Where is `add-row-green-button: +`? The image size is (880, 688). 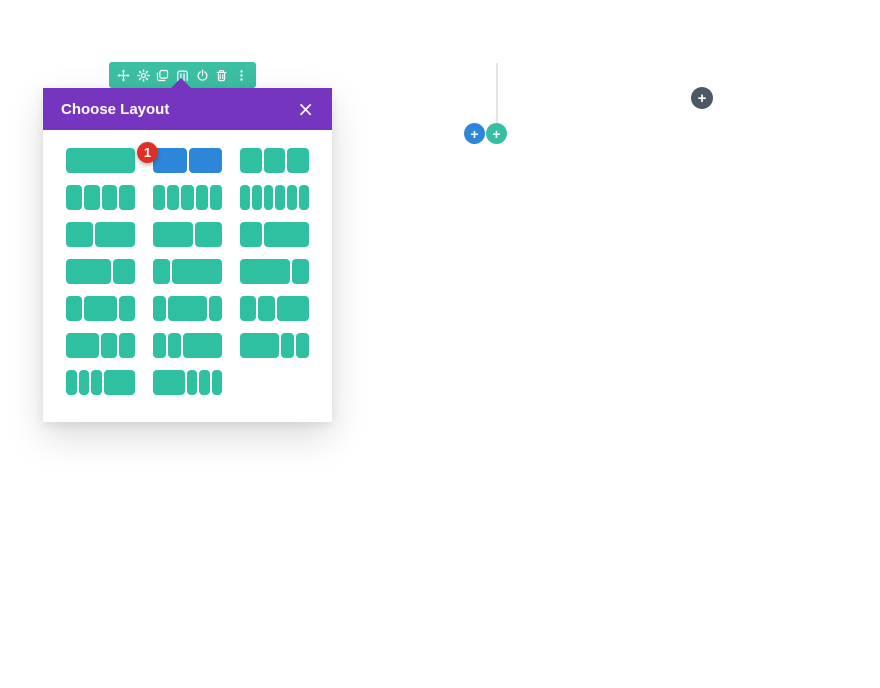 add-row-green-button: + is located at coordinates (496, 133).